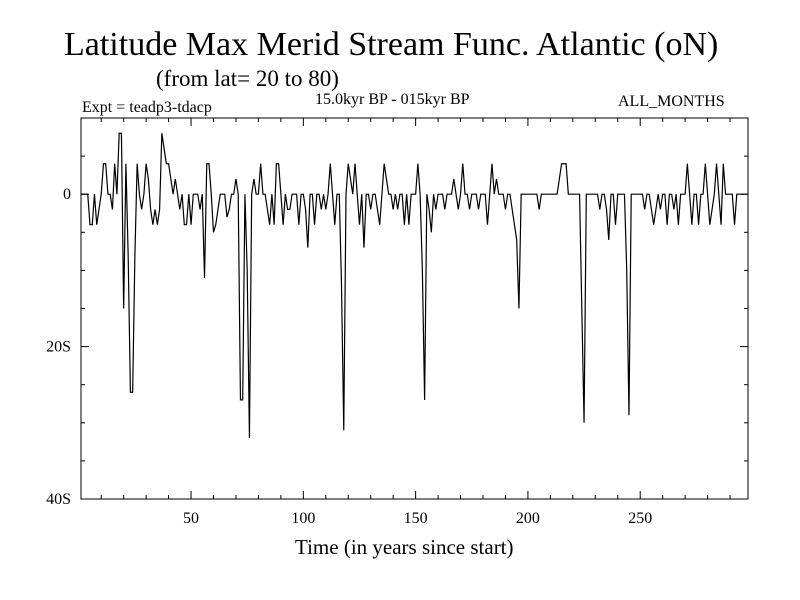  What do you see at coordinates (147, 107) in the screenshot?
I see `experiment-label: Expt = teadp3-tdacp` at bounding box center [147, 107].